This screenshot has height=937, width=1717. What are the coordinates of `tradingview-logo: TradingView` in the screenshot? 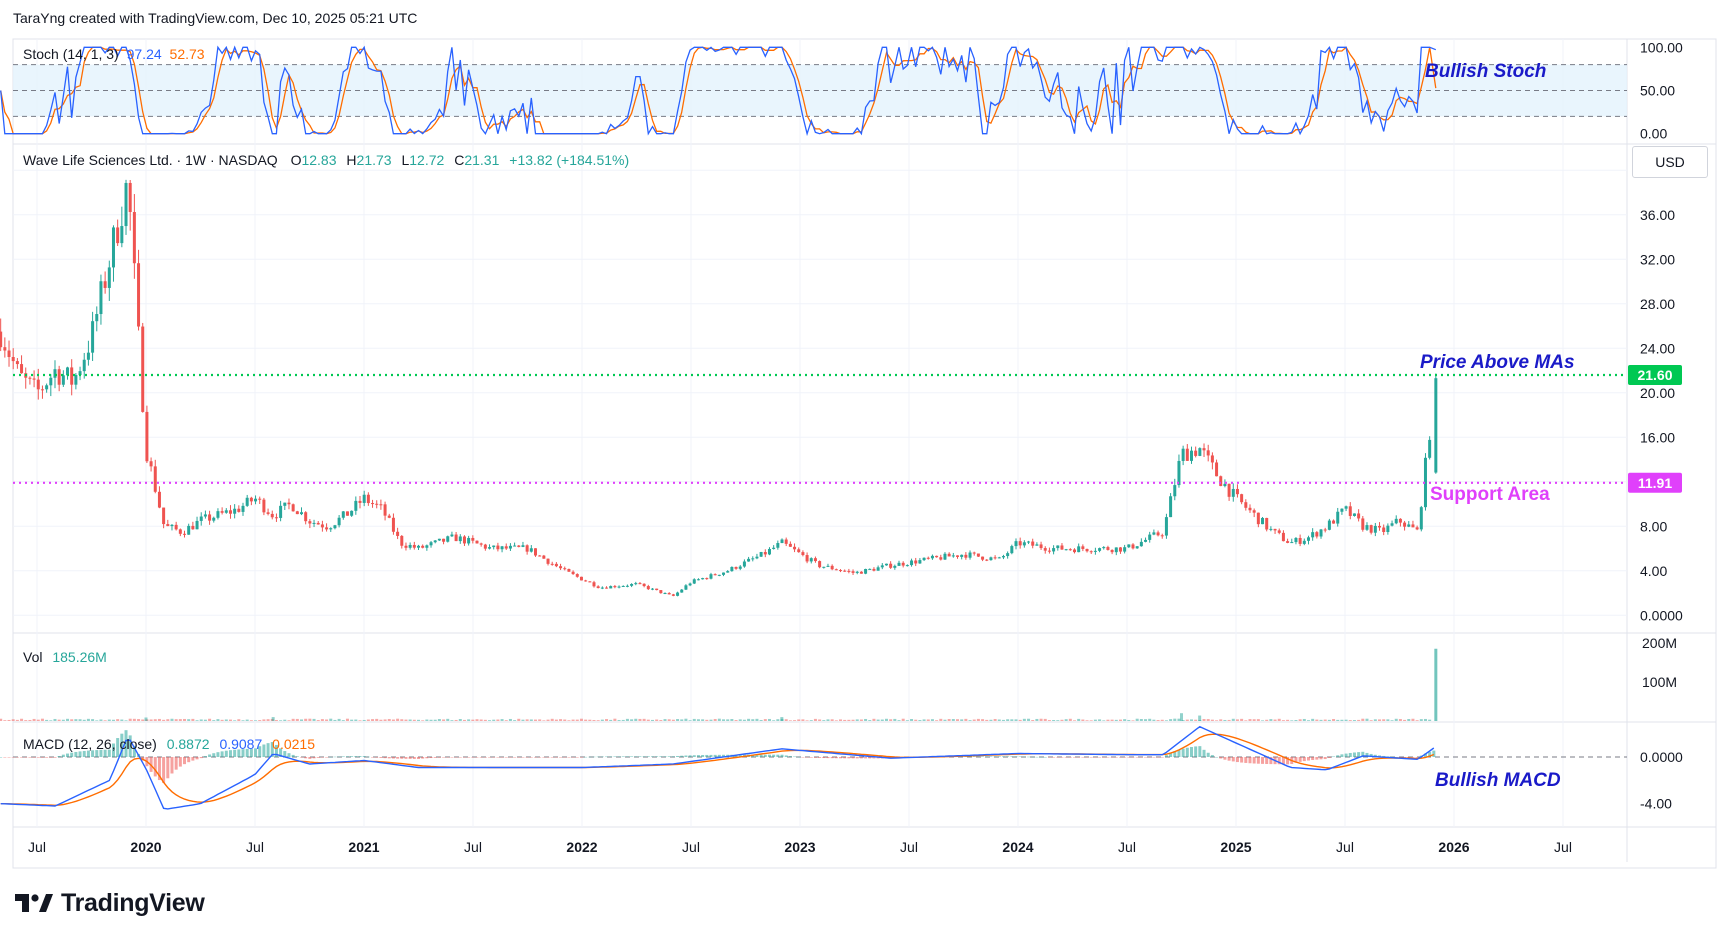 It's located at (110, 903).